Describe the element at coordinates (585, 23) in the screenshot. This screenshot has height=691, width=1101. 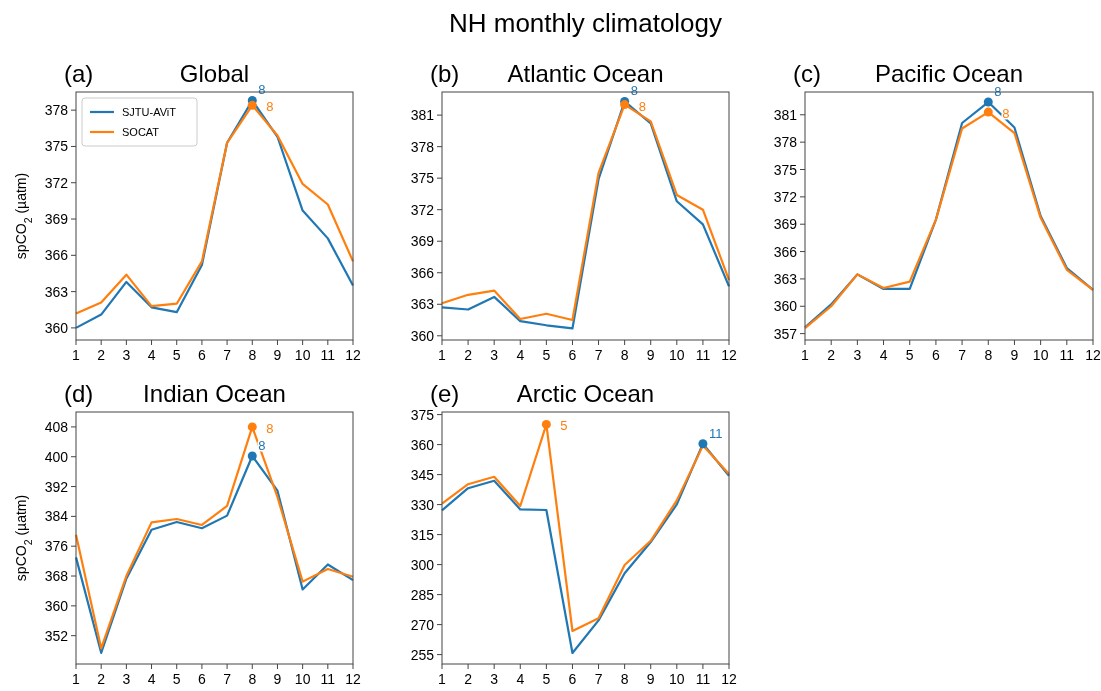
I see `chart-subtitle: NH monthly climatology` at that location.